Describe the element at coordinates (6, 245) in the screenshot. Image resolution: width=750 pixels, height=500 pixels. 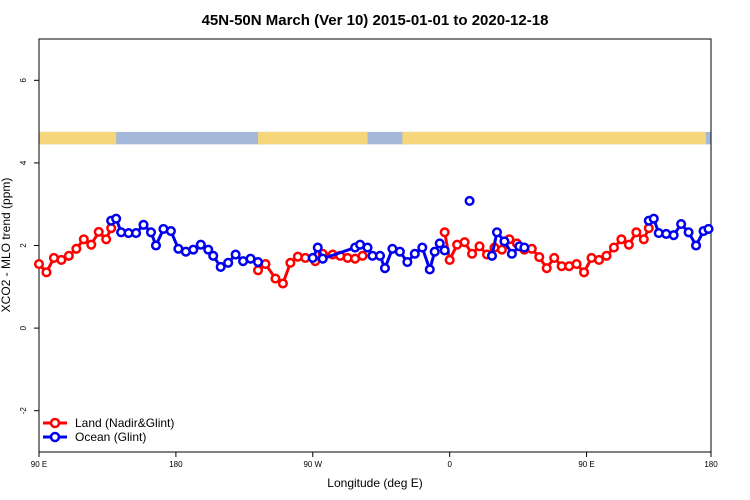
I see `y-axis-title: XCO2 - MLO trend (ppm)` at that location.